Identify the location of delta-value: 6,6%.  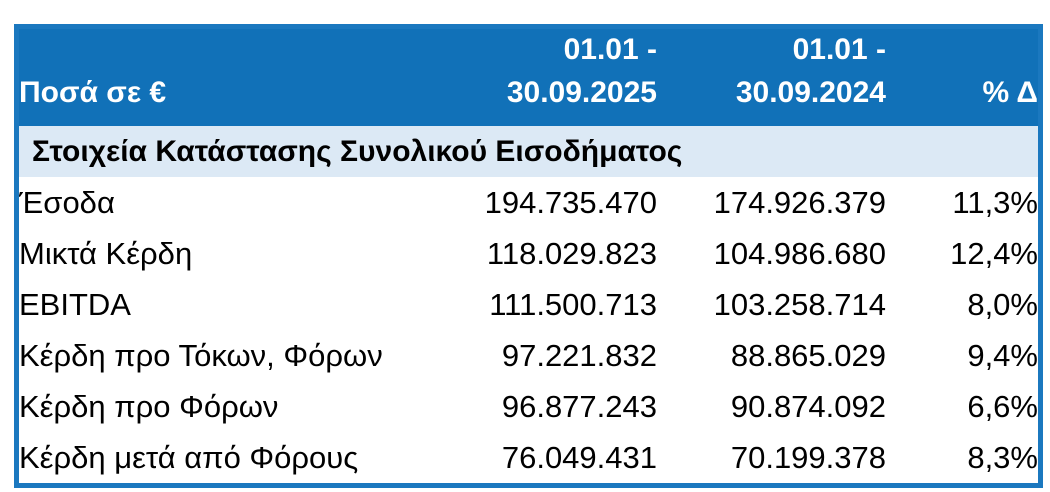
(962, 407).